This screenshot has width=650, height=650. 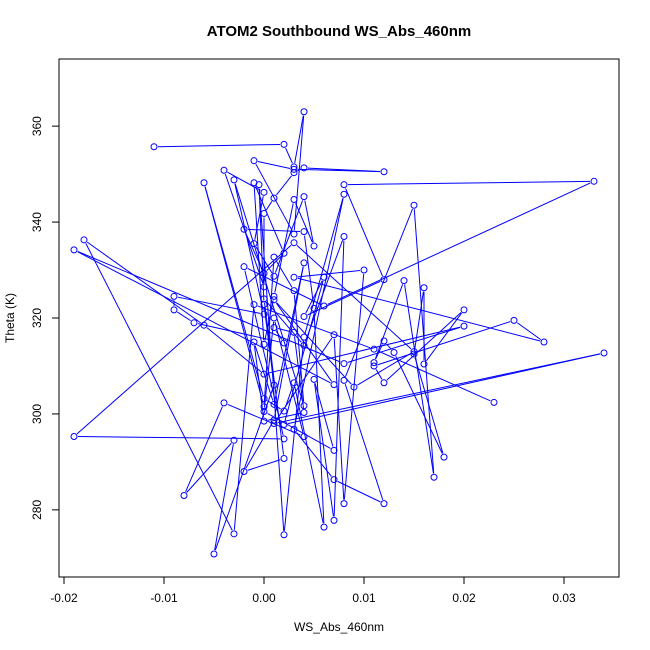 I want to click on x-tick-label: 0.00, so click(x=264, y=598).